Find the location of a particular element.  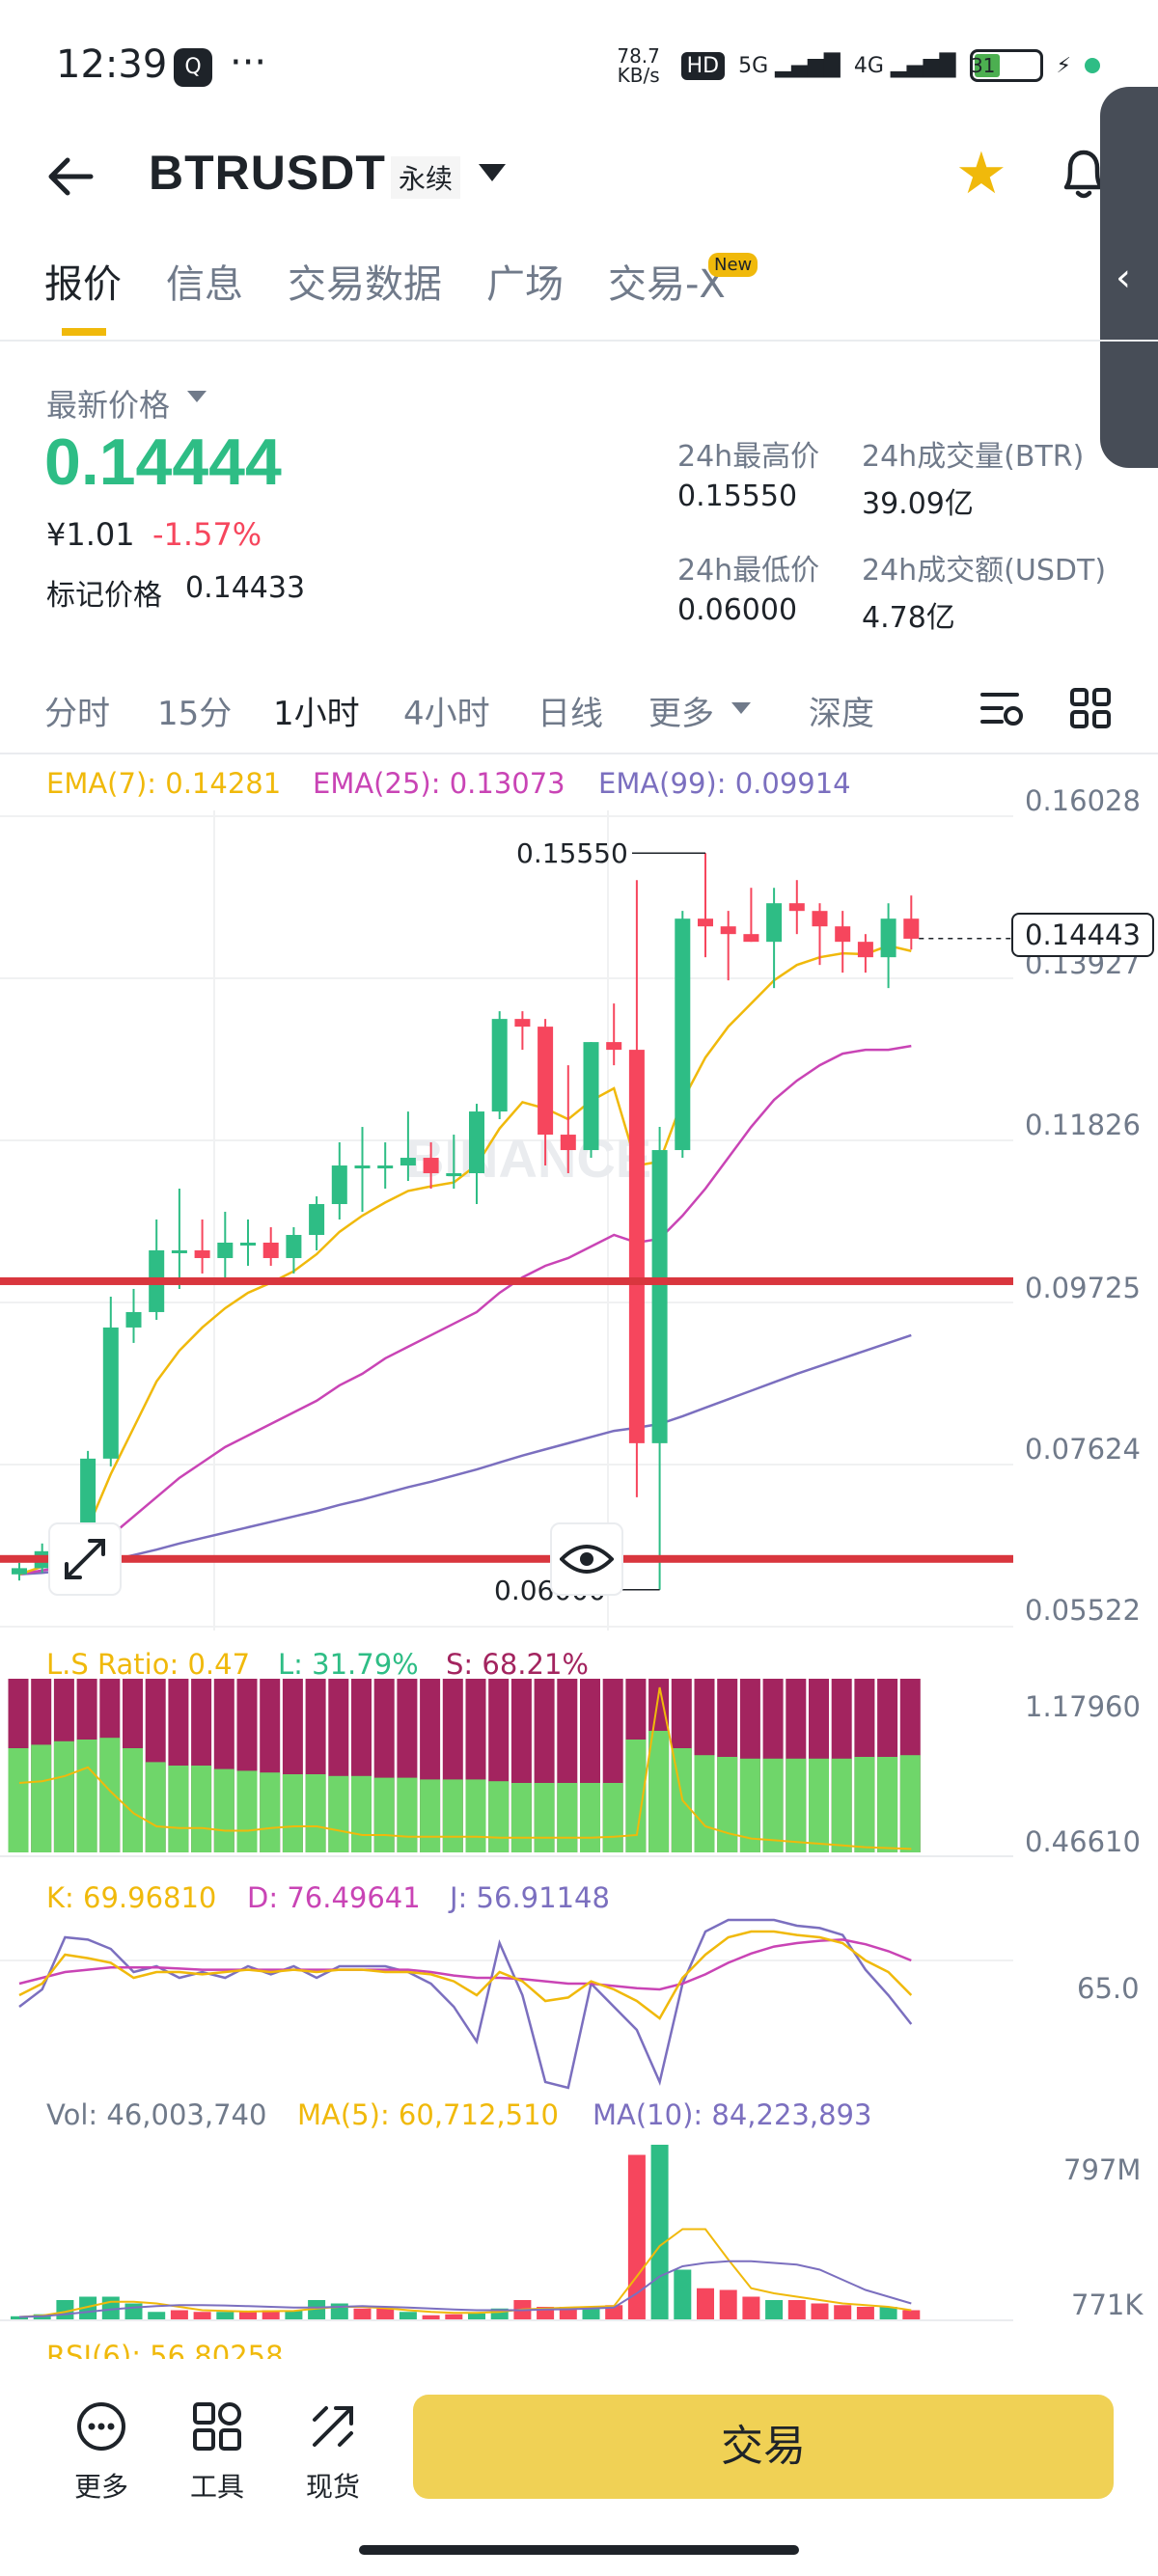

nav-spot: 现货 is located at coordinates (333, 2453).